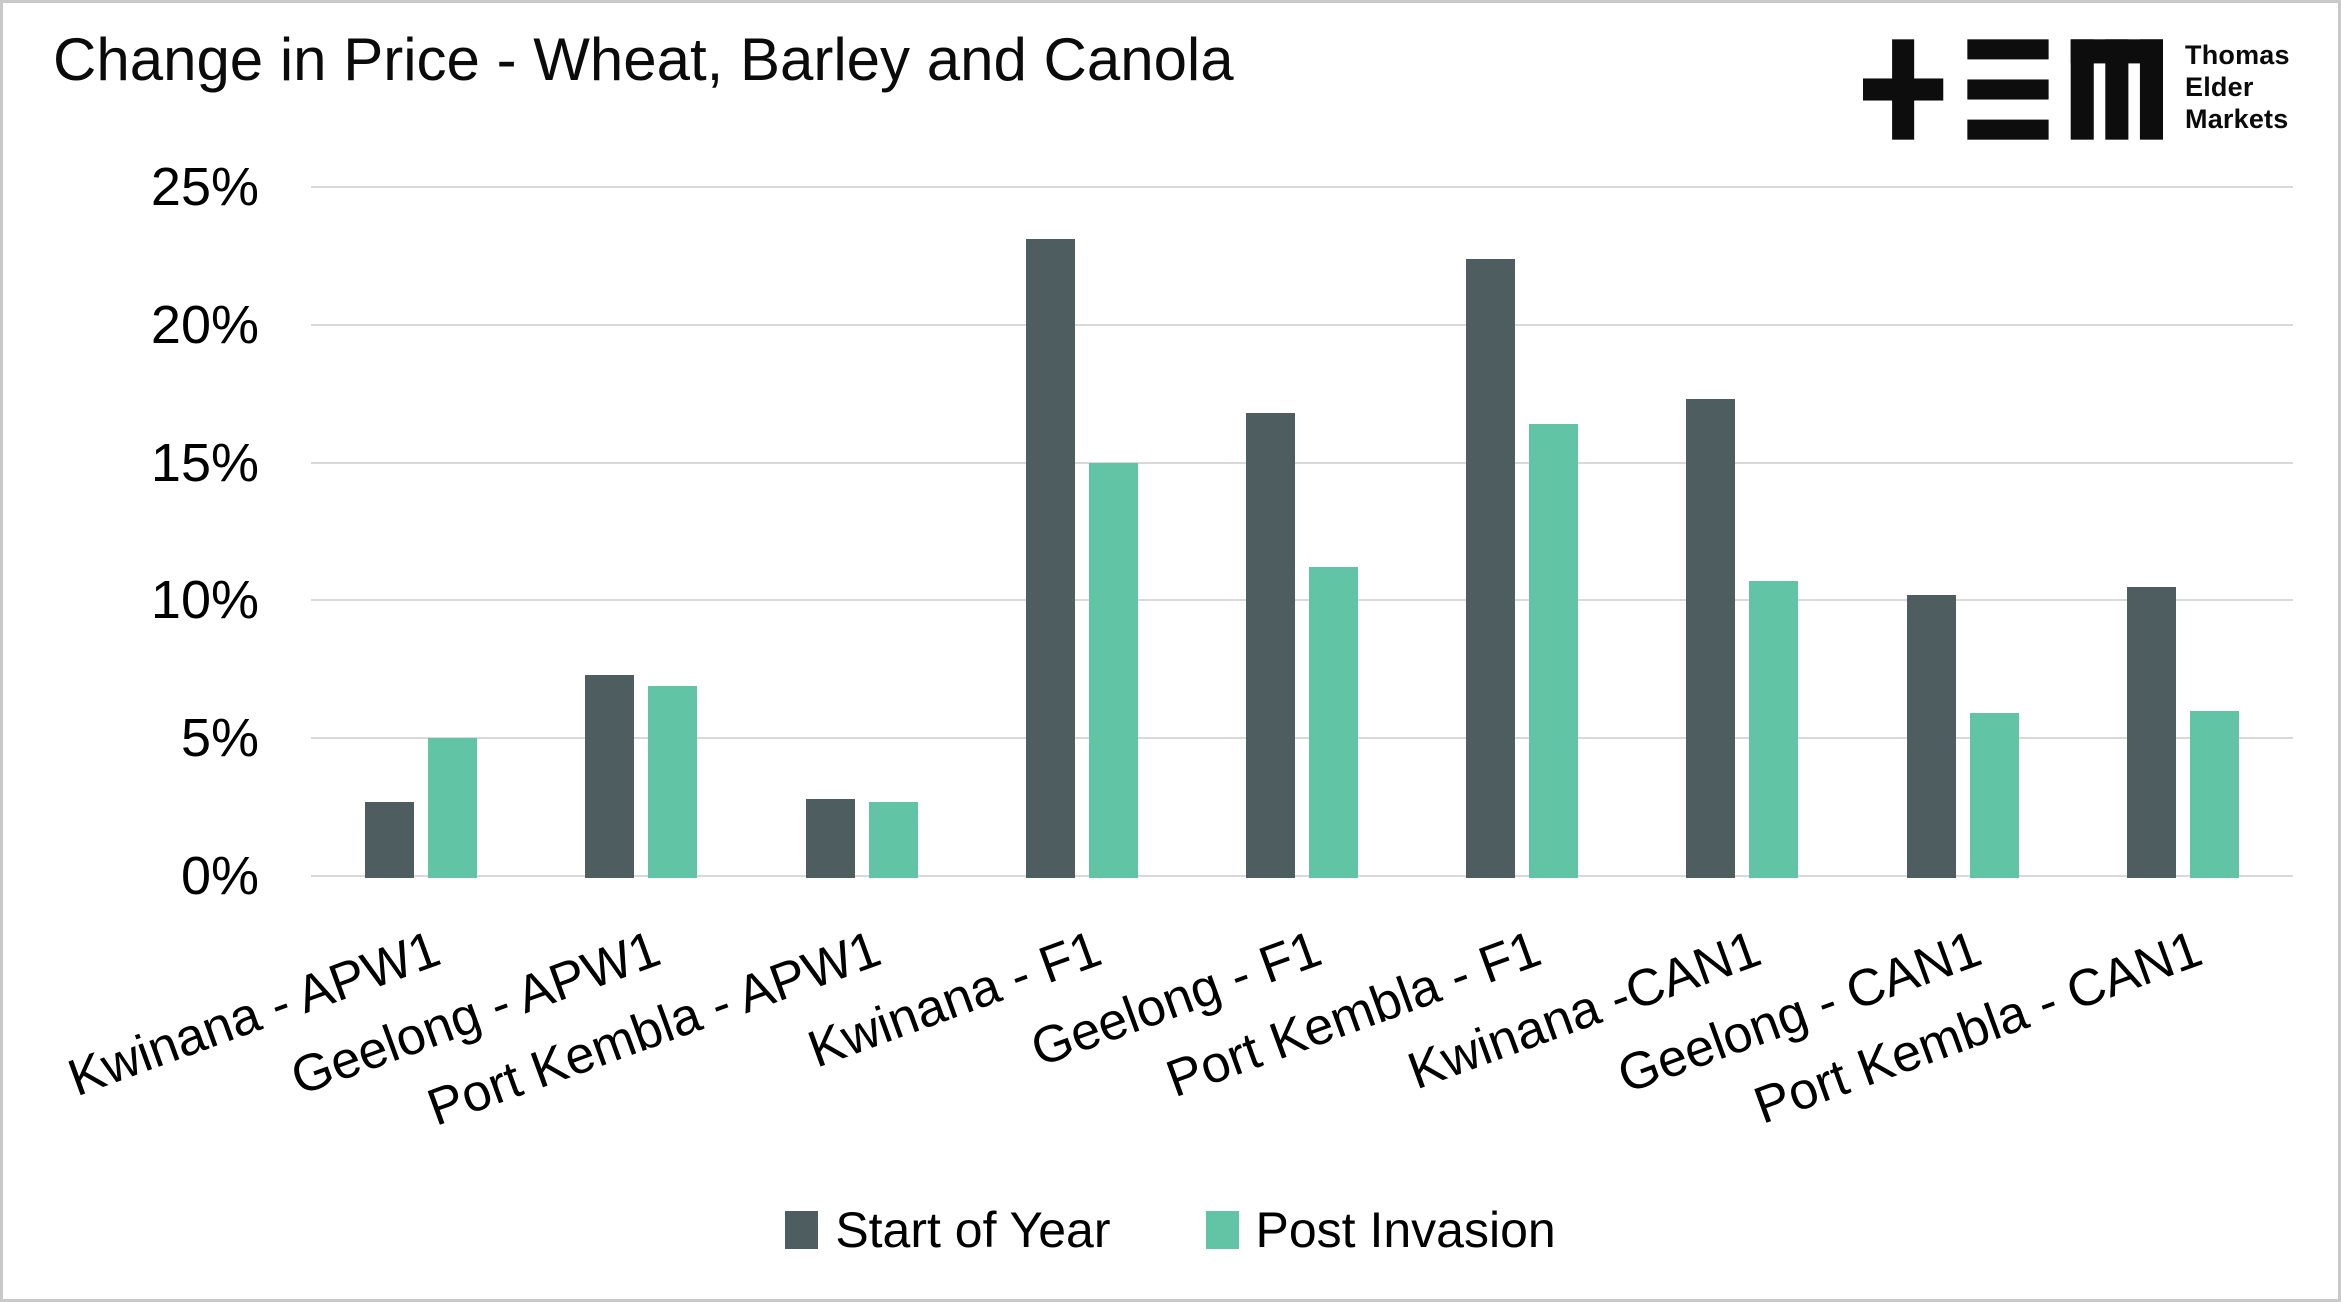 This screenshot has width=2341, height=1302. I want to click on logo-line-thomas: Thomas, so click(2237, 55).